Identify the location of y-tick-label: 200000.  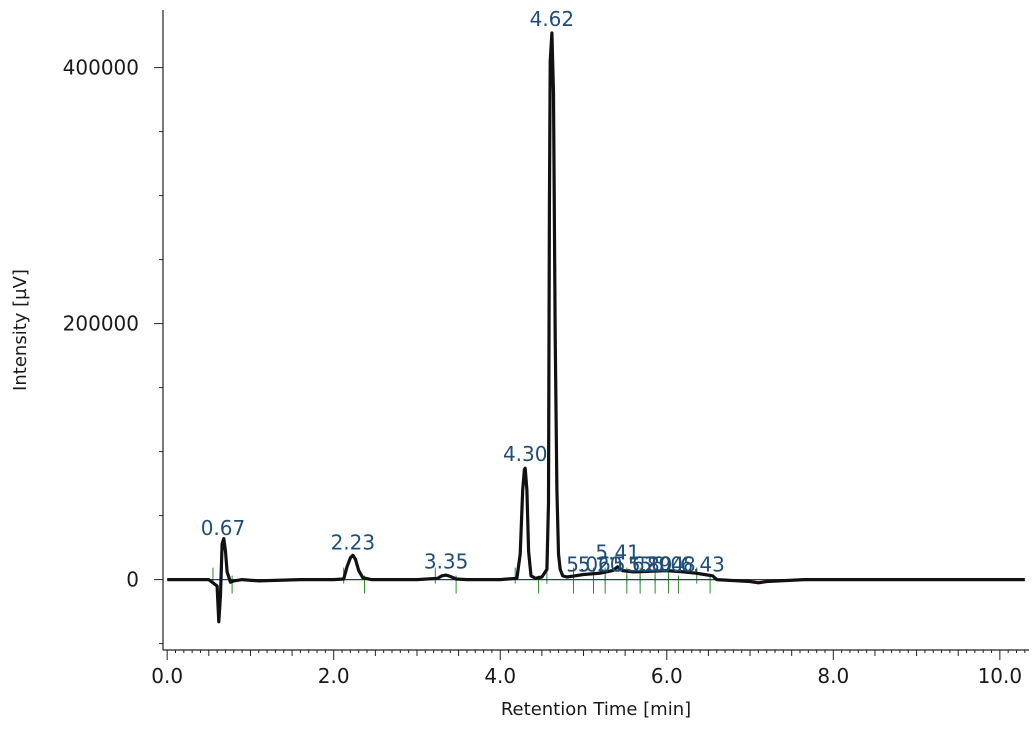
(101, 324).